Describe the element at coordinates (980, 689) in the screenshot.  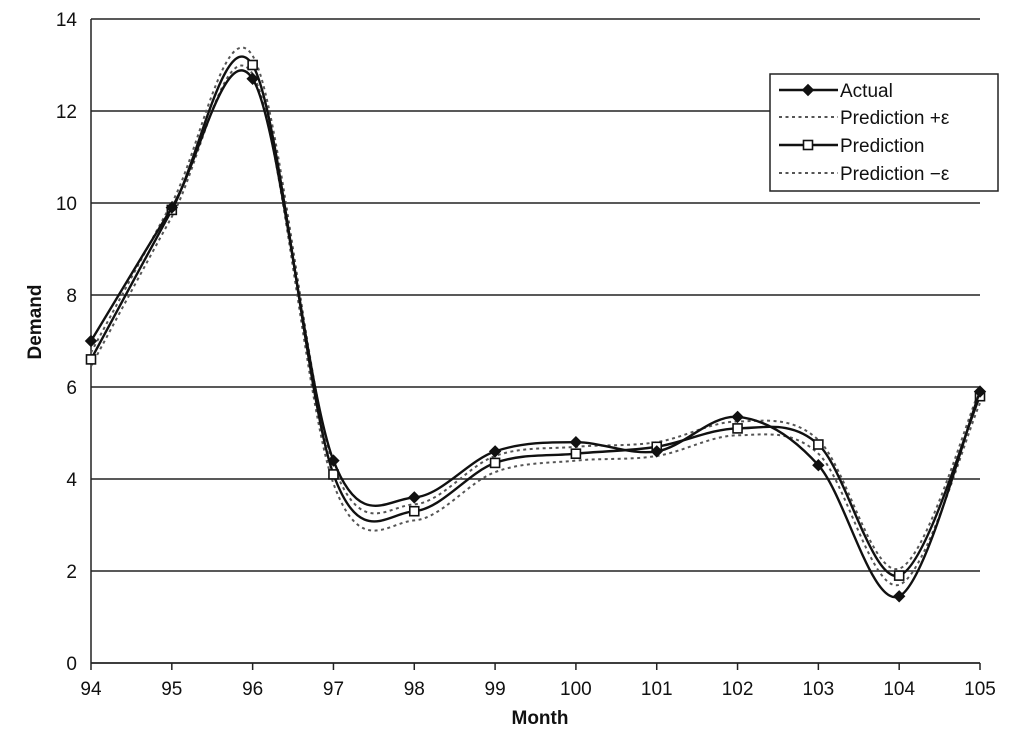
I see `x-tick-label: 105` at that location.